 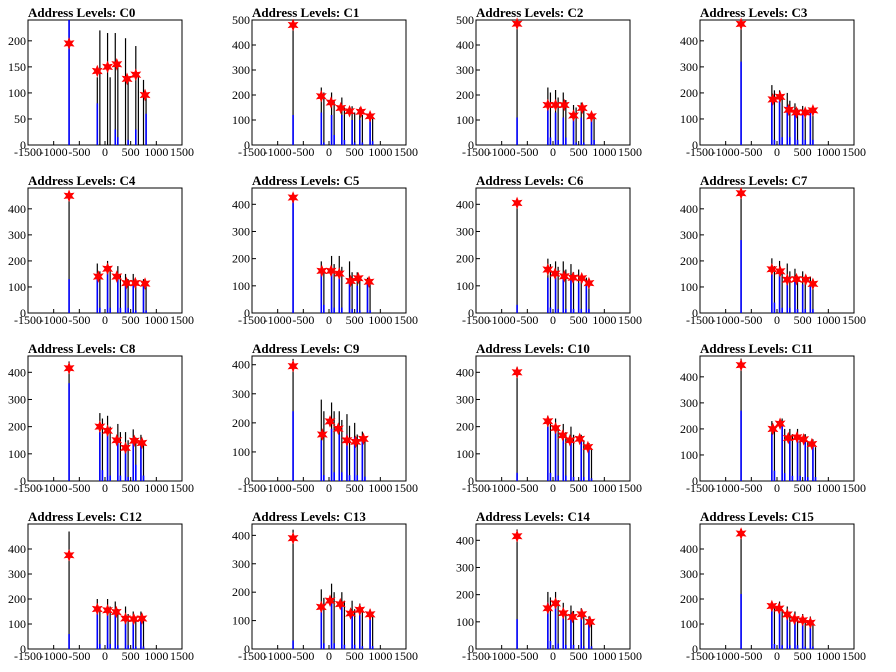 What do you see at coordinates (306, 180) in the screenshot?
I see `chart-title: Address Levels: C5` at bounding box center [306, 180].